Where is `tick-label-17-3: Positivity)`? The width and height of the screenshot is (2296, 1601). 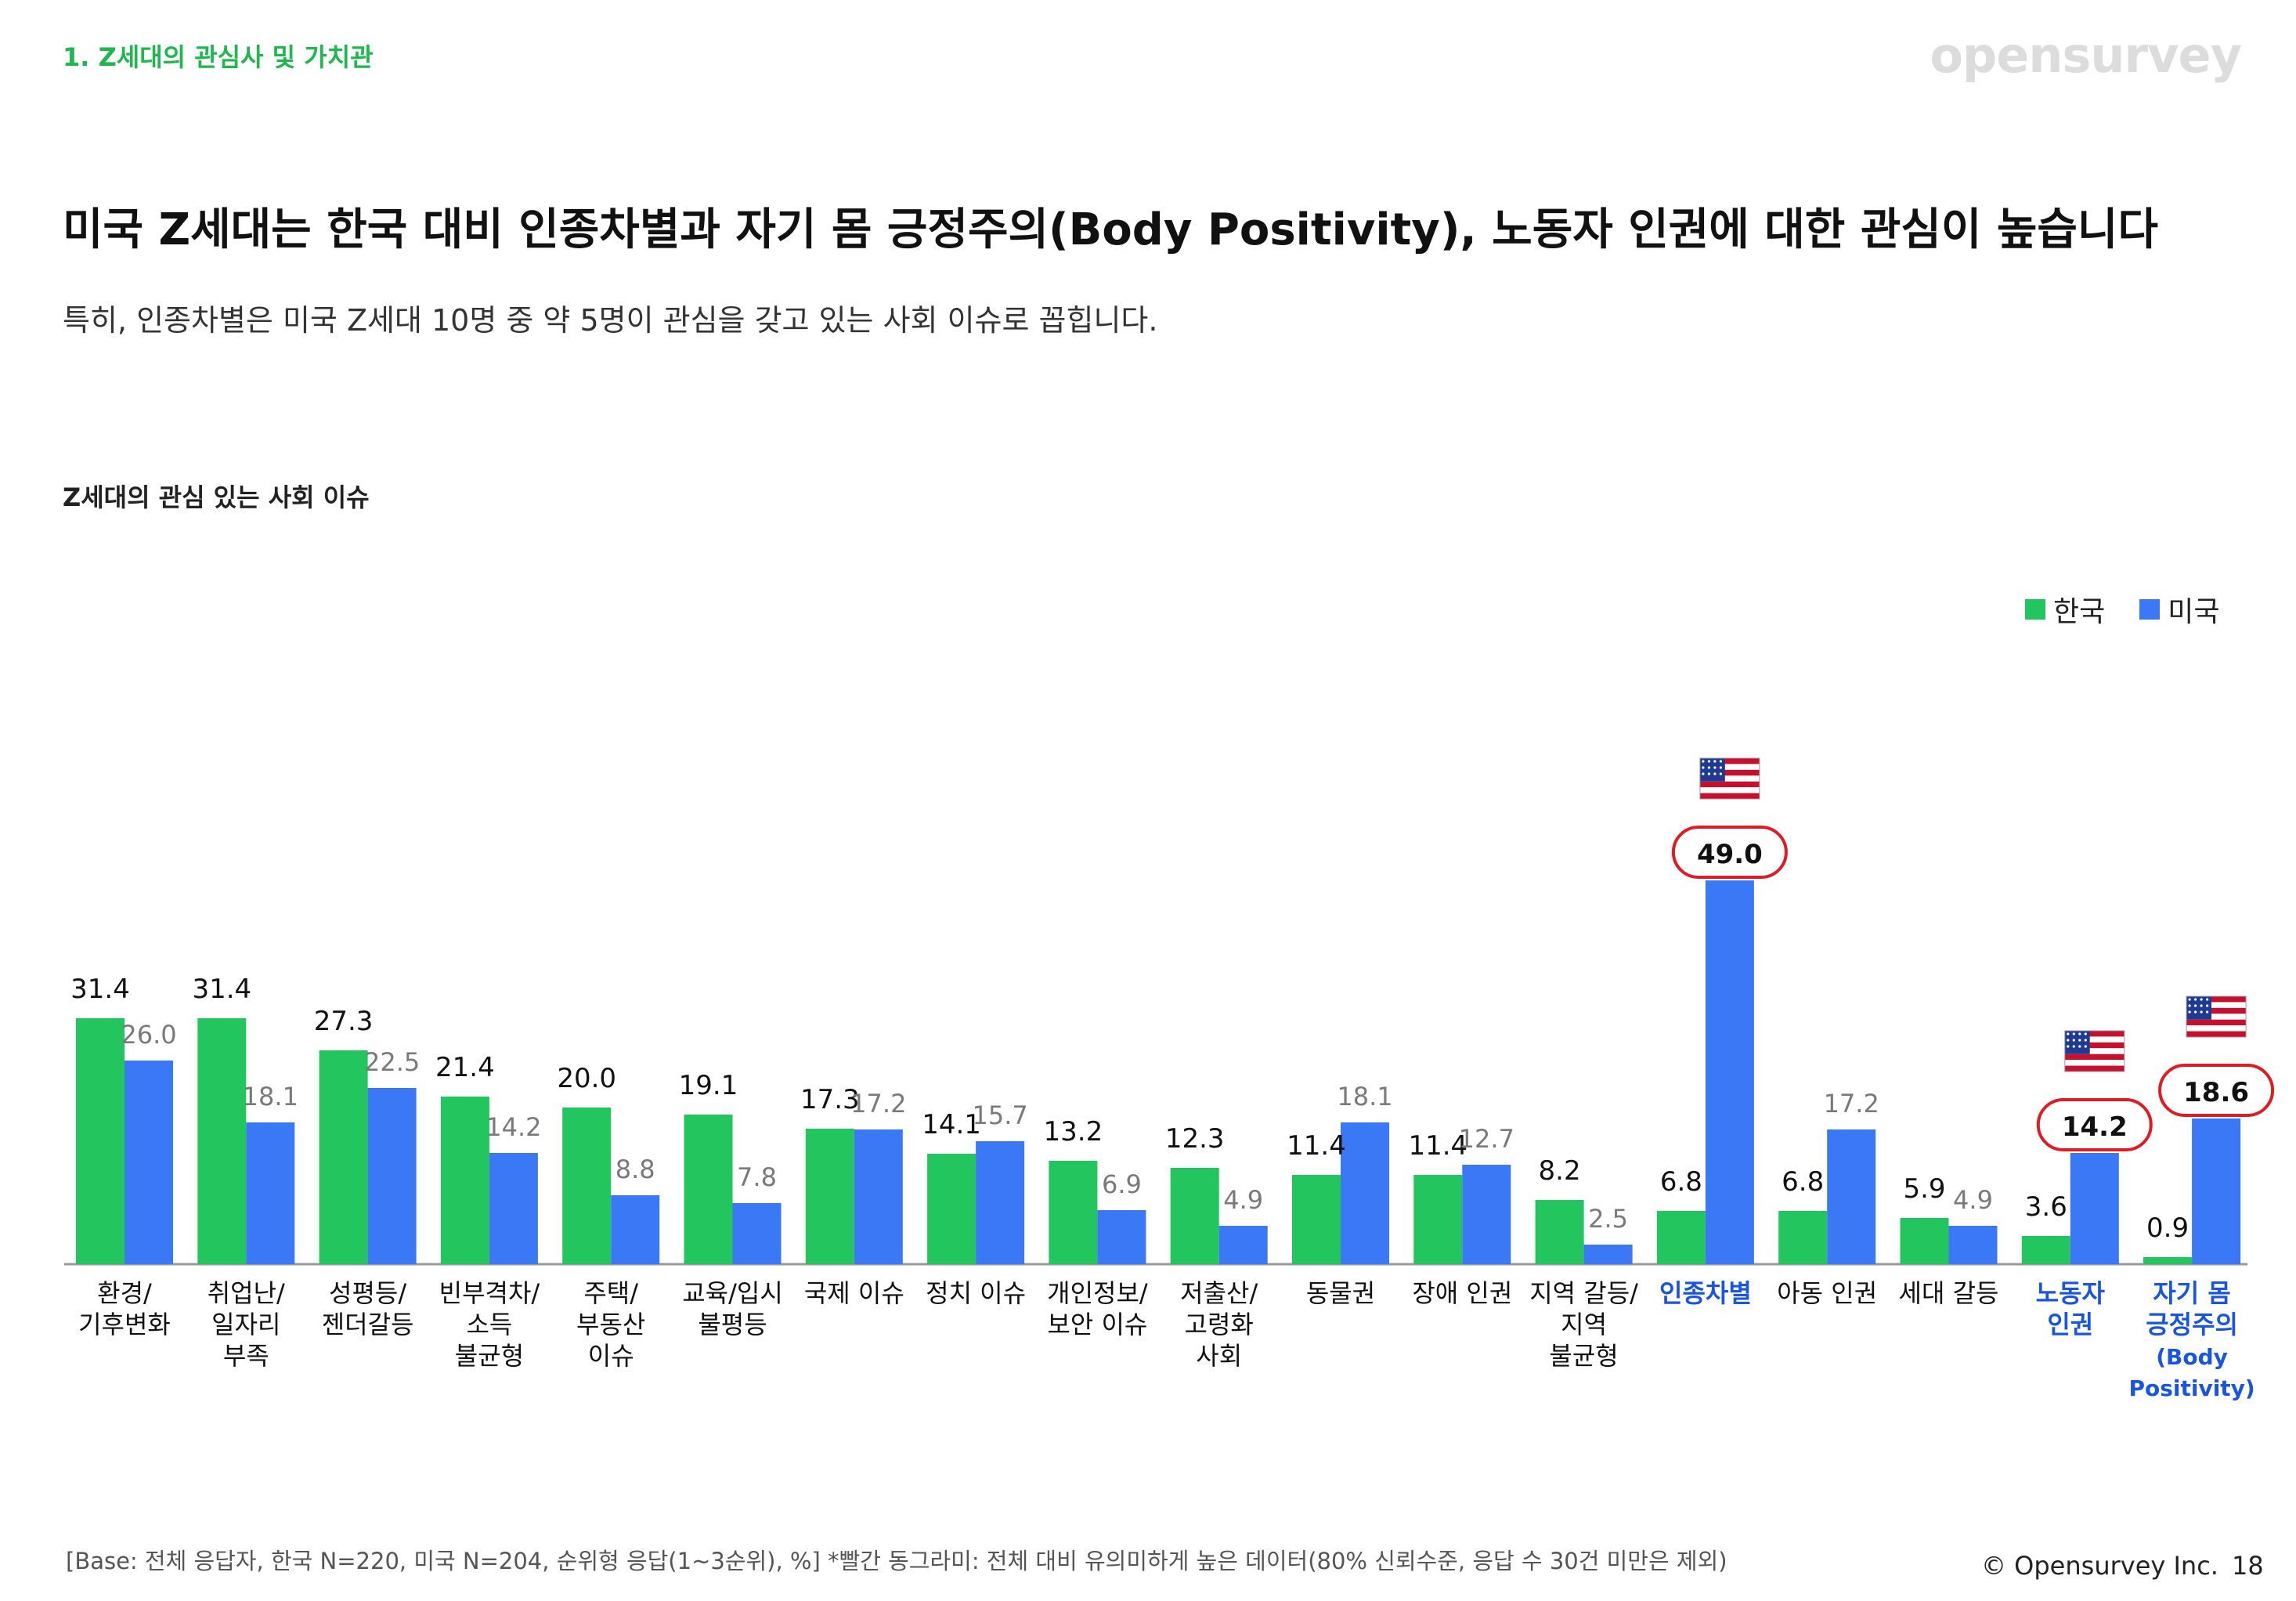
tick-label-17-3: Positivity) is located at coordinates (2191, 1388).